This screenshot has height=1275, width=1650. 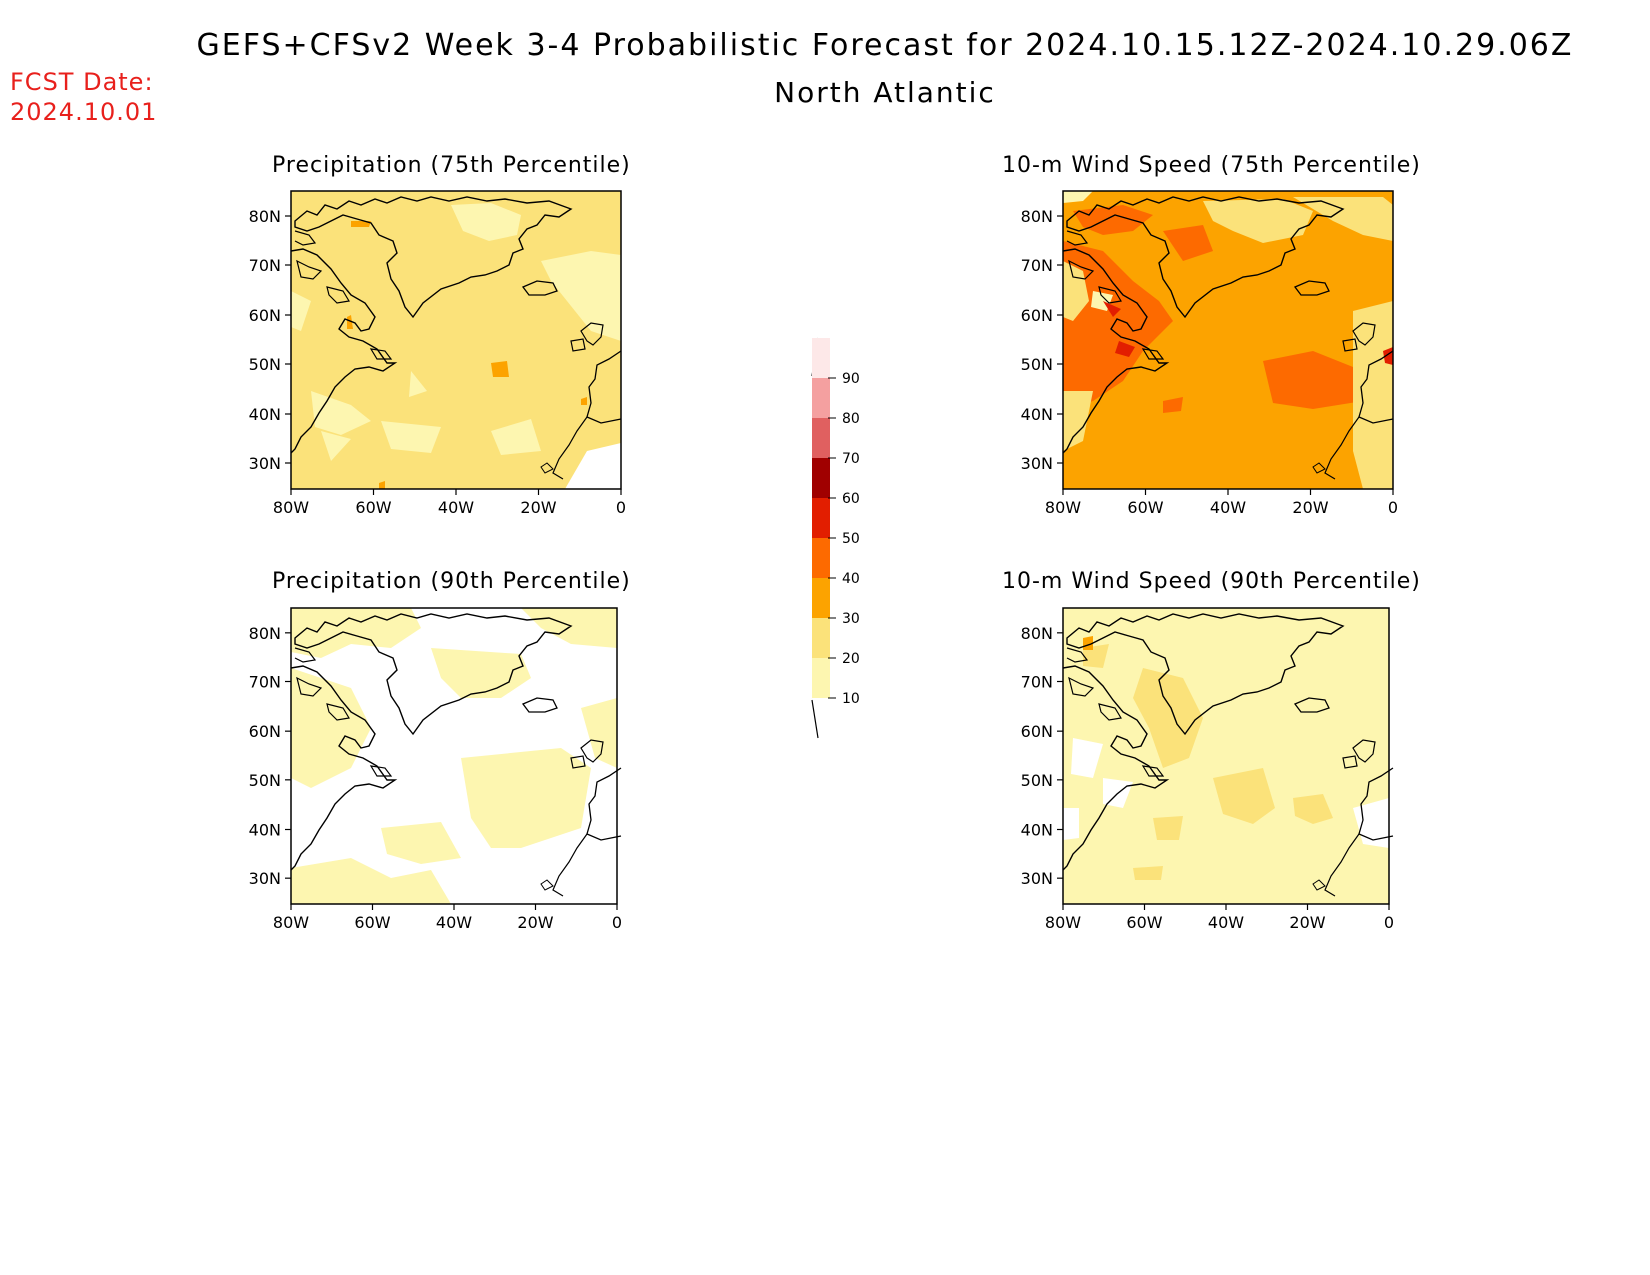 What do you see at coordinates (835, 538) in the screenshot?
I see `colorbar: 90 80 70 60 50 40 30 20 10` at bounding box center [835, 538].